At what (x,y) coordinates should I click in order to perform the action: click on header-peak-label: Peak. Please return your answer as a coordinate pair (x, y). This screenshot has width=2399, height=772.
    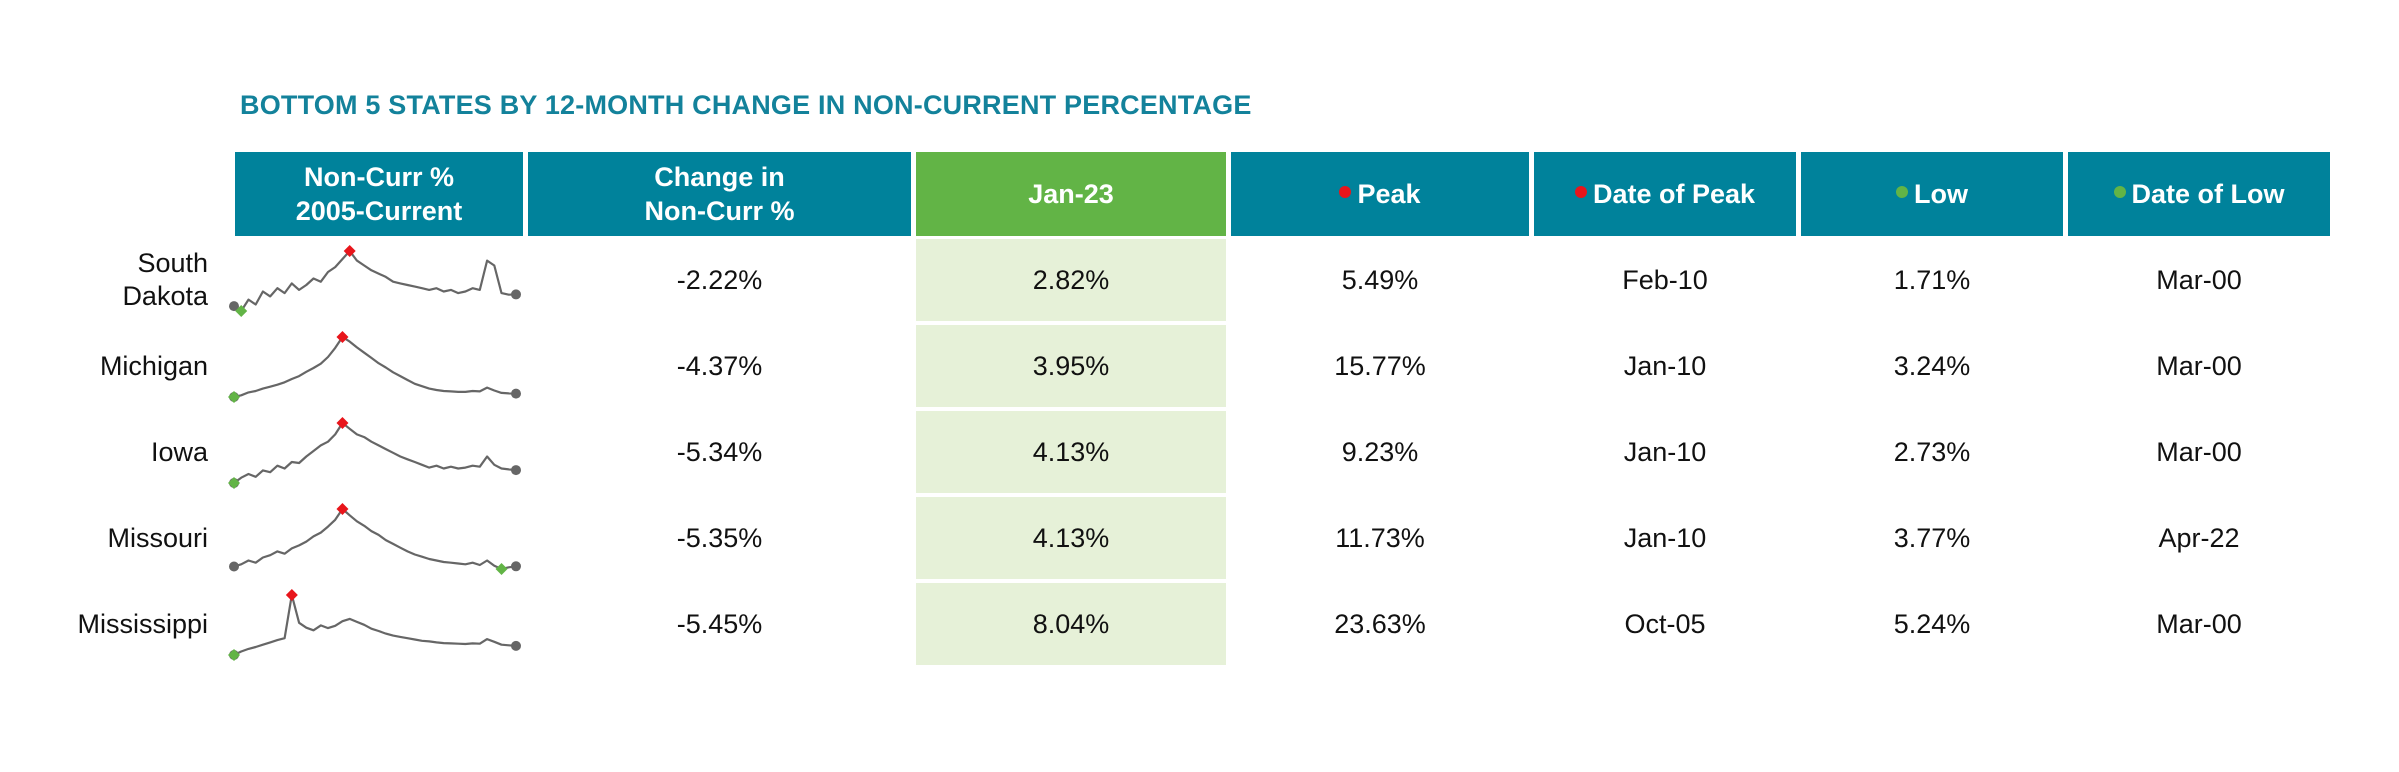
    Looking at the image, I should click on (1389, 194).